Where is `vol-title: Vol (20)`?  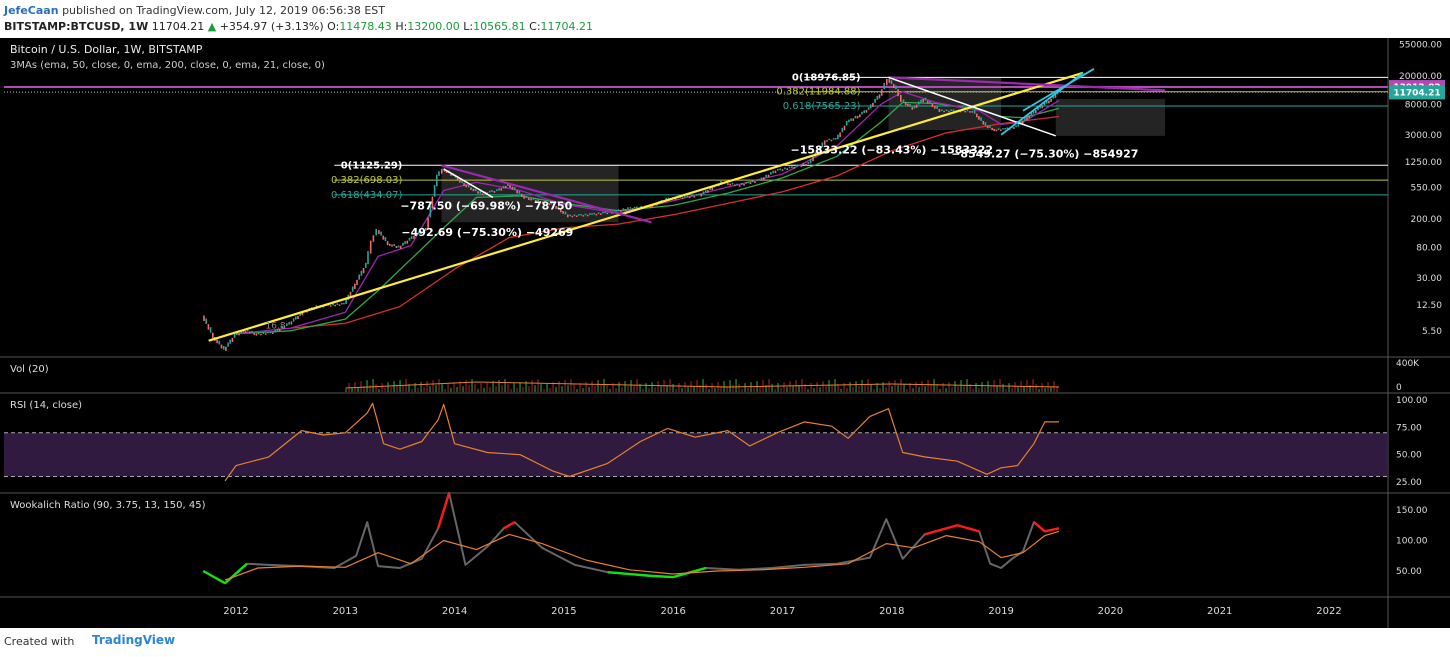 vol-title: Vol (20) is located at coordinates (29, 369).